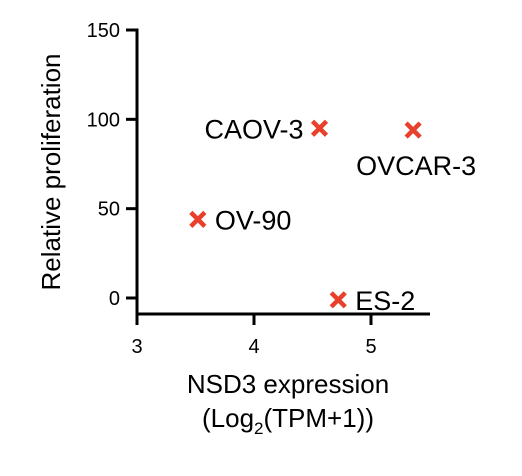  I want to click on x-axis-title-suffix: (TPM+1)), so click(319, 418).